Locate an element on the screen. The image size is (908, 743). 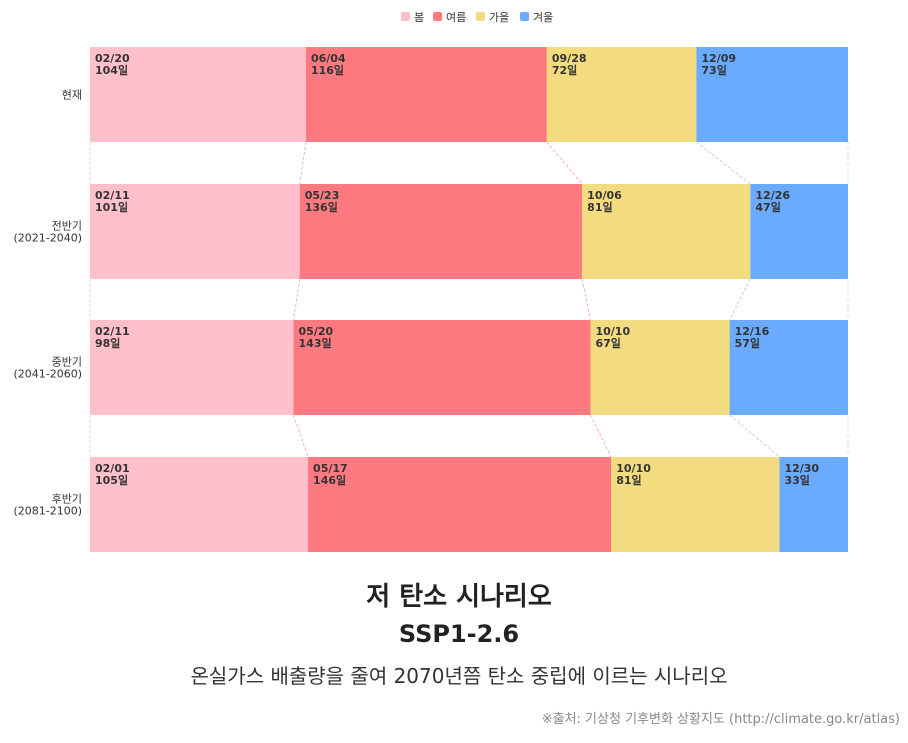
chart-description: 온실가스 배출량을 줄여 2070년쯤 탄소 중립에 이르는 시나리오 is located at coordinates (459, 676).